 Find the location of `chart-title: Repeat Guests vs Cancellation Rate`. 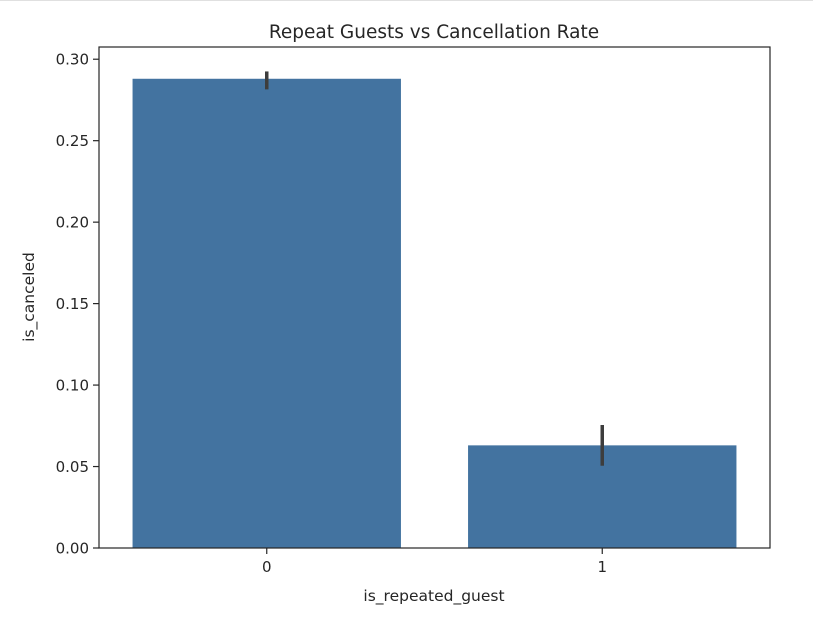

chart-title: Repeat Guests vs Cancellation Rate is located at coordinates (434, 32).